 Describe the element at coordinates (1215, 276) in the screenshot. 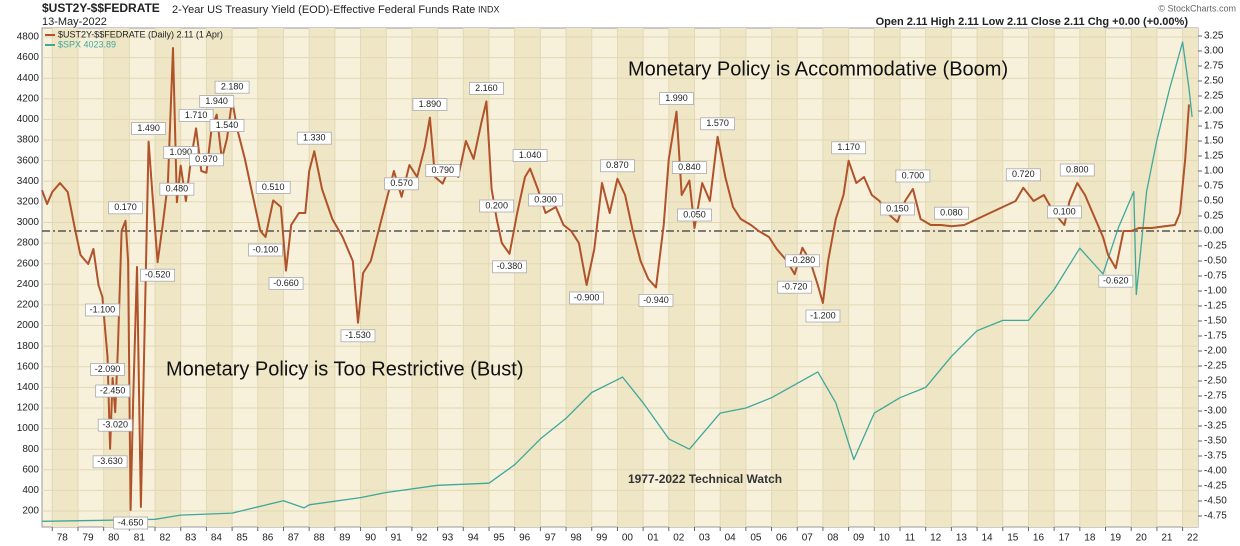

I see `y2-tick-label: -0.75` at that location.